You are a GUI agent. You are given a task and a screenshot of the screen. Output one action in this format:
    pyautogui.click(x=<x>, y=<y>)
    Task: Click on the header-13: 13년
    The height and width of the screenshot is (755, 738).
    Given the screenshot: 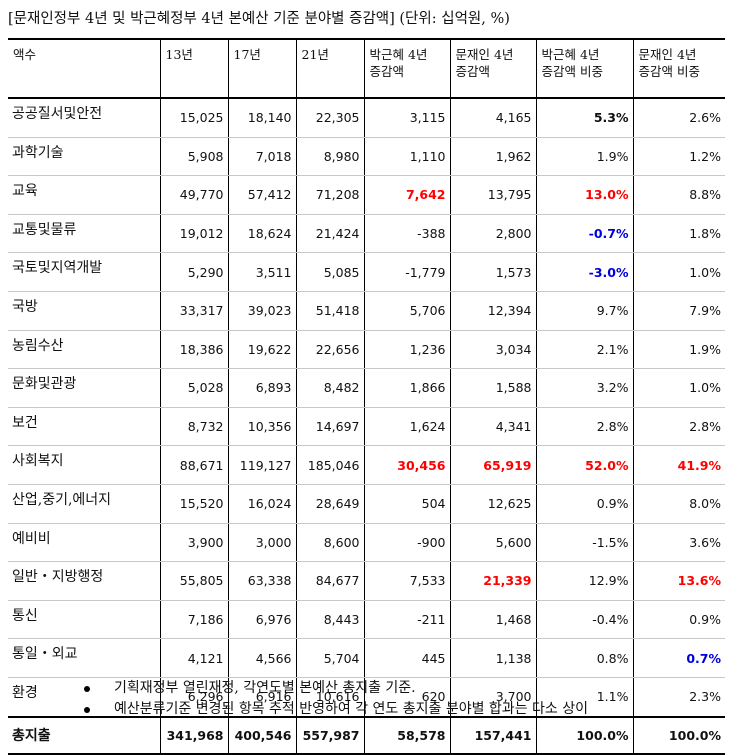 What is the action you would take?
    pyautogui.click(x=193, y=68)
    